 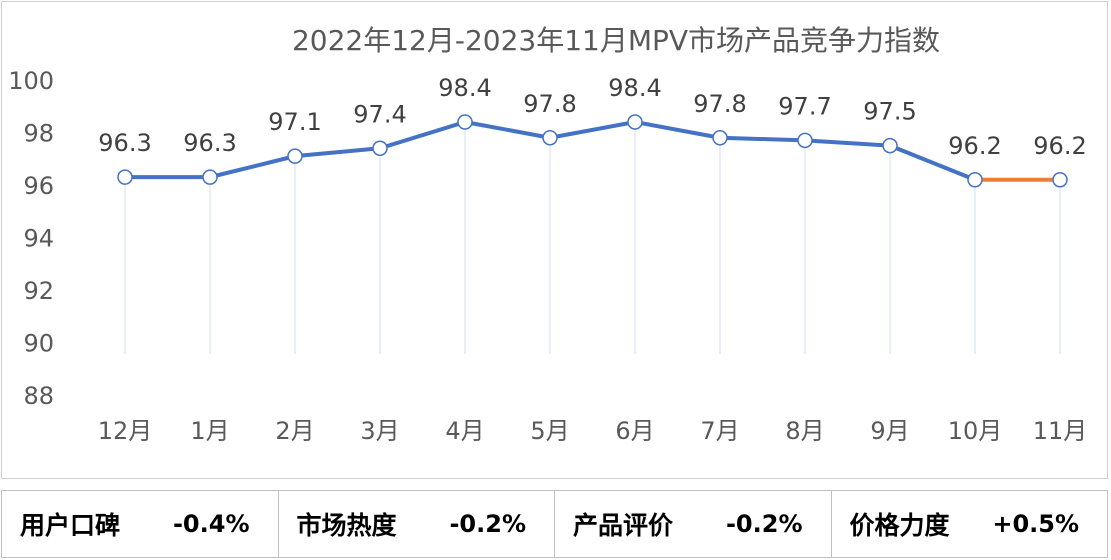 What do you see at coordinates (31, 81) in the screenshot?
I see `y-tick-label: 100` at bounding box center [31, 81].